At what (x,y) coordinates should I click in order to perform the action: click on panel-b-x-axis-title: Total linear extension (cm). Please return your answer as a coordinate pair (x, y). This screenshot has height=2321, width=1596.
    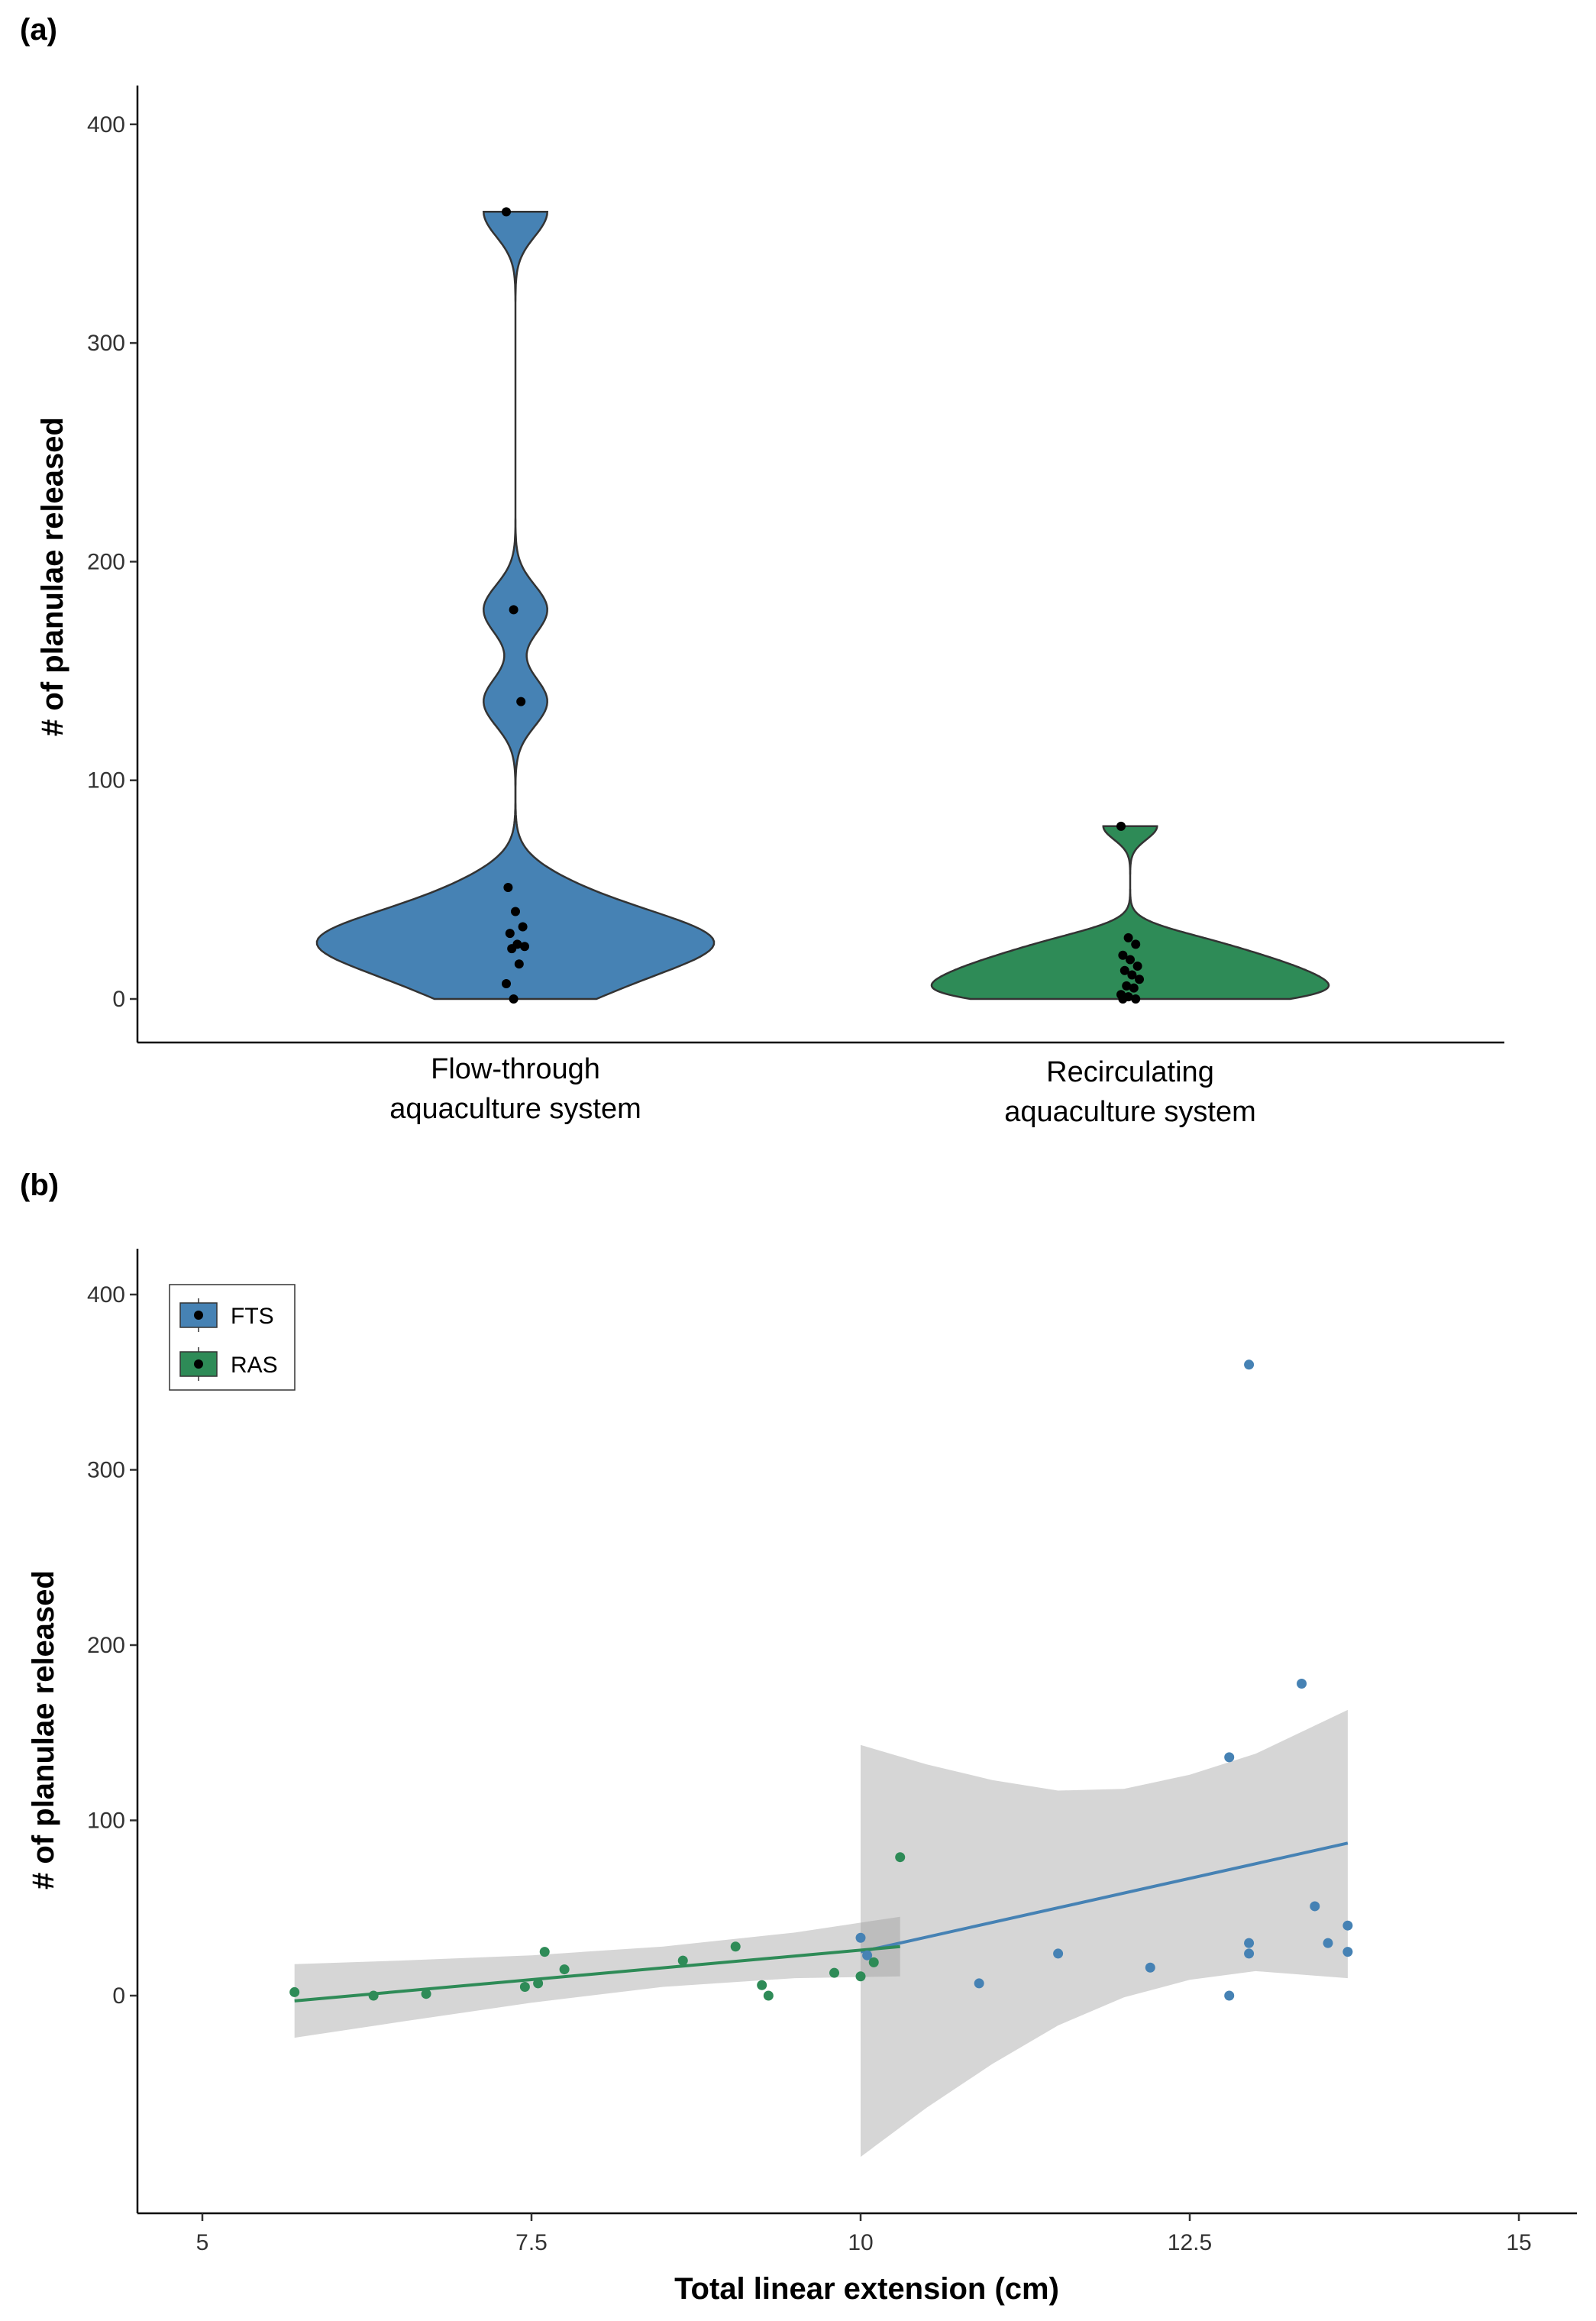
    Looking at the image, I should click on (866, 2289).